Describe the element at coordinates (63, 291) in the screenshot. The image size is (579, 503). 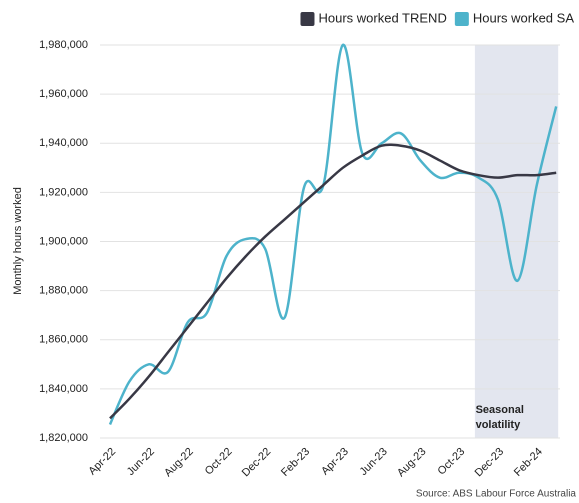
I see `y-tick-label: 1,880,000` at that location.